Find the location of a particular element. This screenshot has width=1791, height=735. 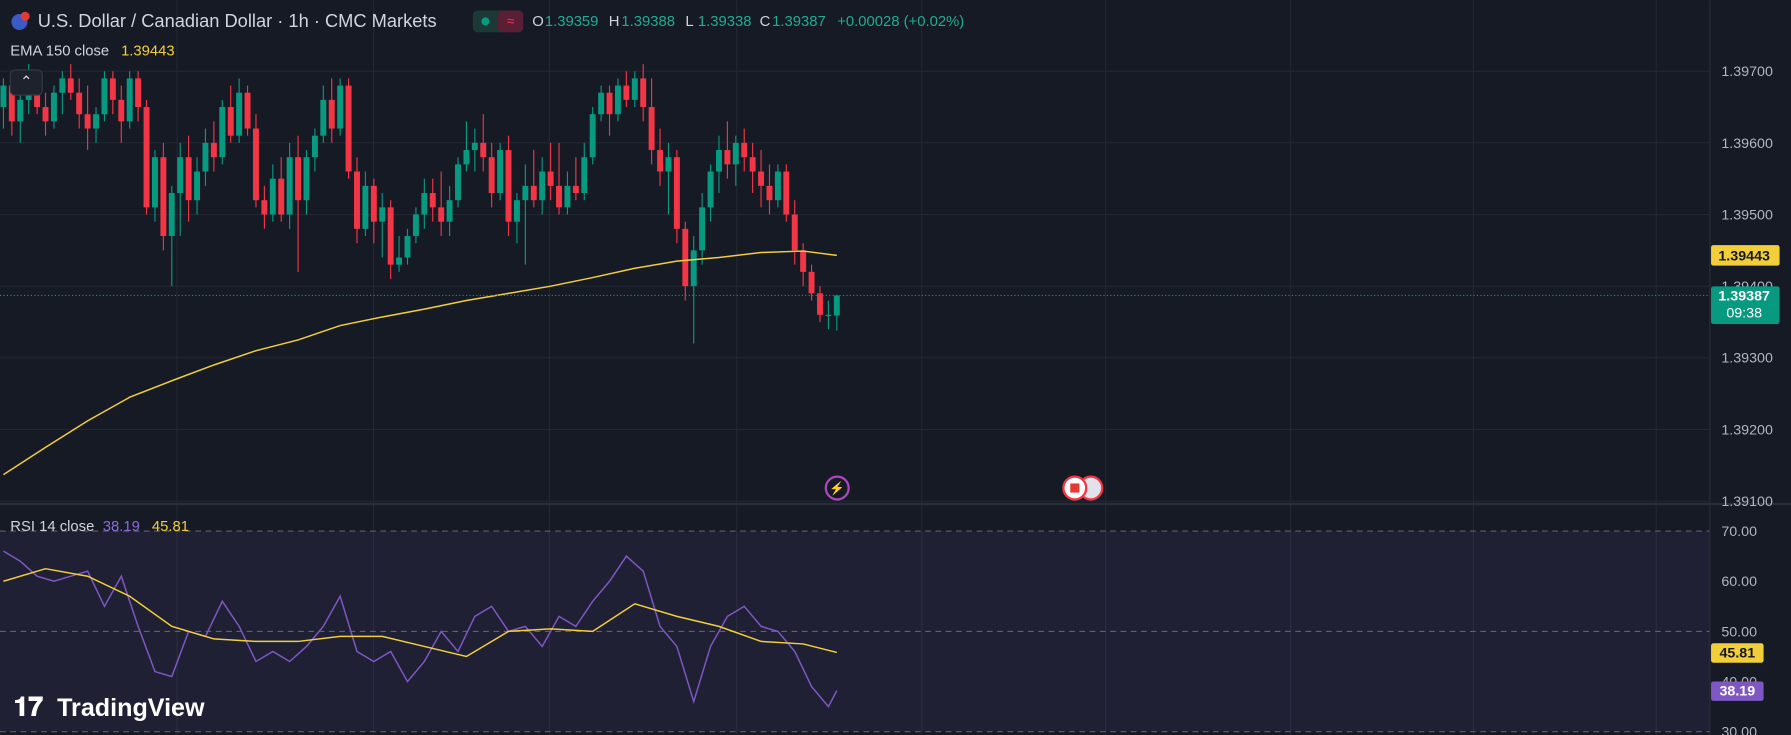

ema-legend-value: 1.39443 is located at coordinates (148, 52).